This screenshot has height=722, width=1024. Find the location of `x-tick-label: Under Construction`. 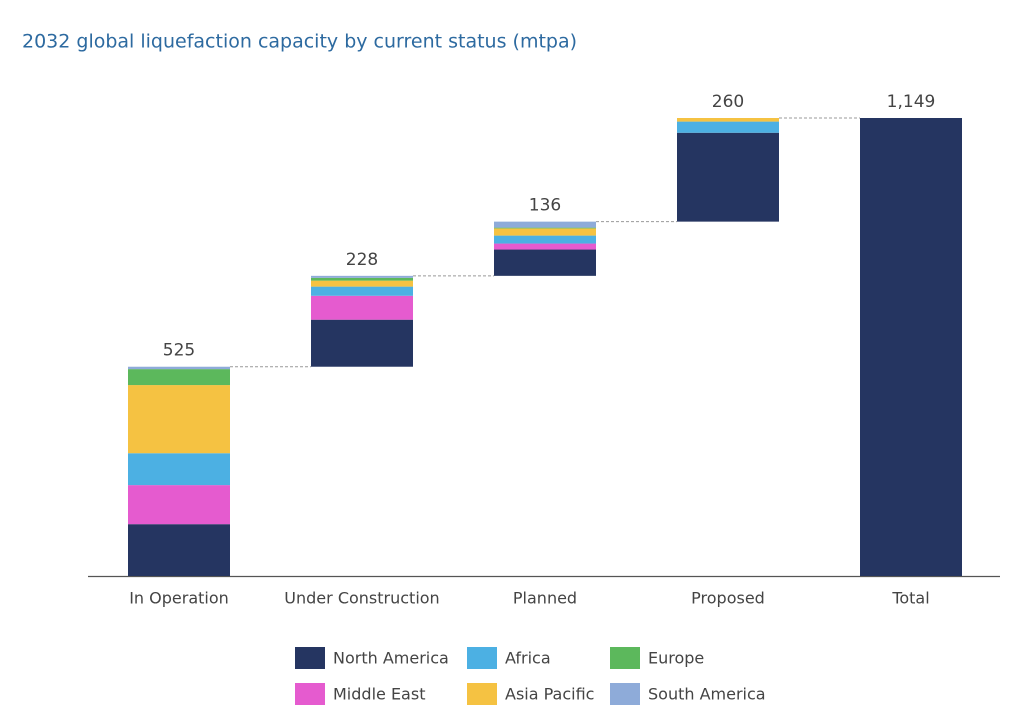

x-tick-label: Under Construction is located at coordinates (361, 598).